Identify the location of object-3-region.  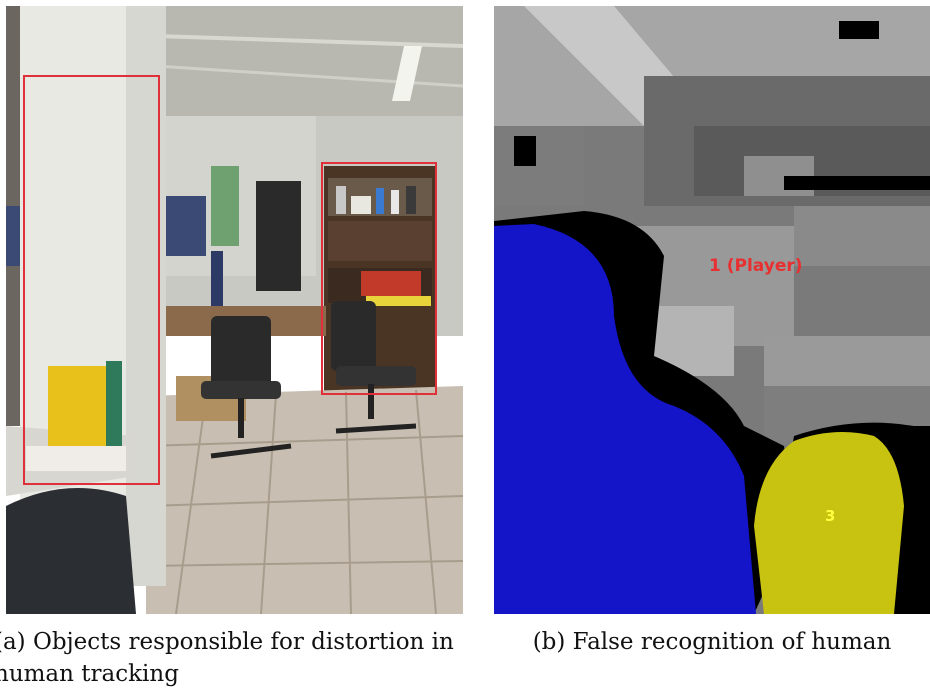
(829, 523).